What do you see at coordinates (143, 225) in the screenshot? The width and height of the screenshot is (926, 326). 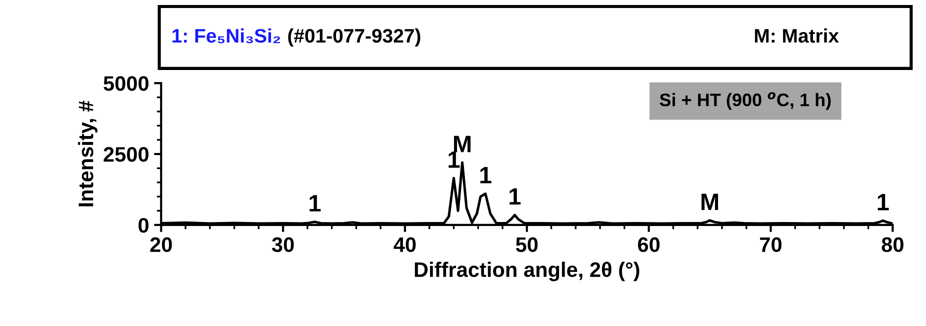 I see `y-tick-label: 0` at bounding box center [143, 225].